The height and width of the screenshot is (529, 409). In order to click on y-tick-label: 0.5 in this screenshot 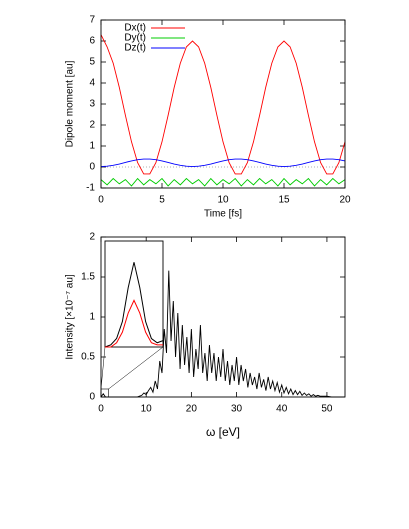, I will do `click(88, 357)`.